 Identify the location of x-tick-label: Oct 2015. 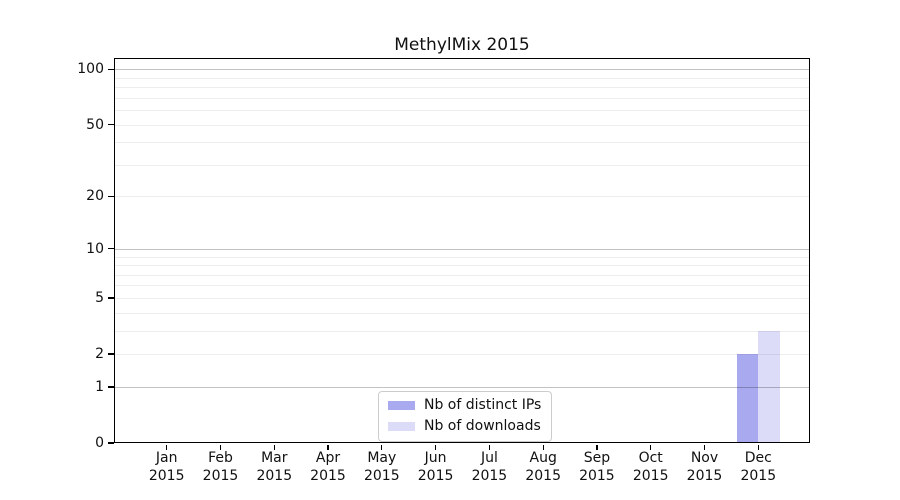
(651, 467).